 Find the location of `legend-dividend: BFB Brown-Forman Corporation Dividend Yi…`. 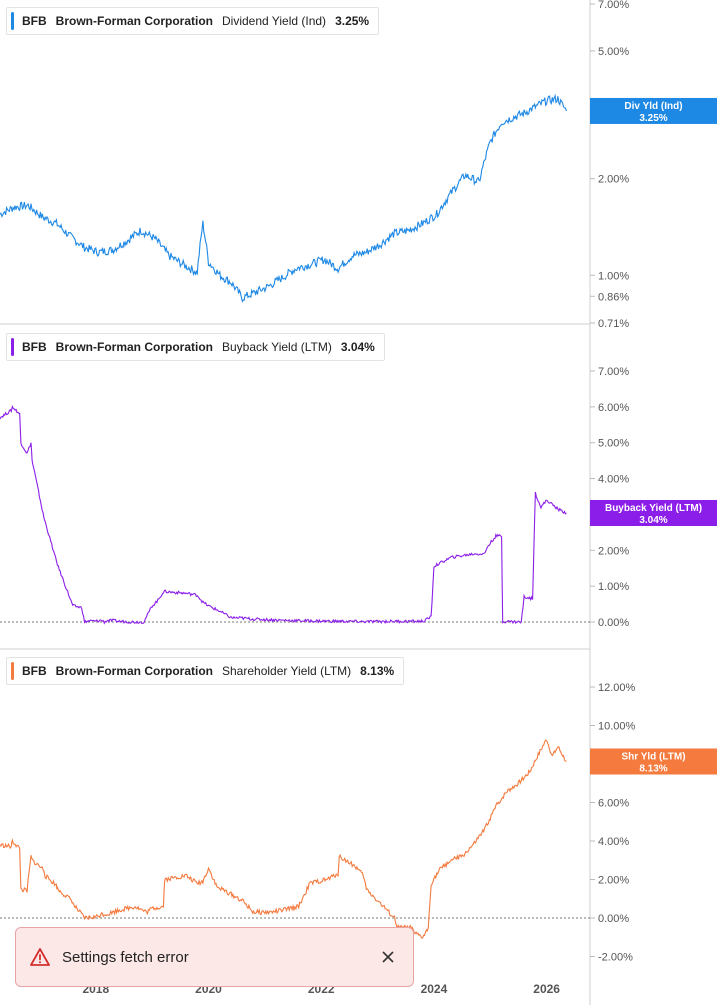

legend-dividend: BFB Brown-Forman Corporation Dividend Yi… is located at coordinates (193, 21).